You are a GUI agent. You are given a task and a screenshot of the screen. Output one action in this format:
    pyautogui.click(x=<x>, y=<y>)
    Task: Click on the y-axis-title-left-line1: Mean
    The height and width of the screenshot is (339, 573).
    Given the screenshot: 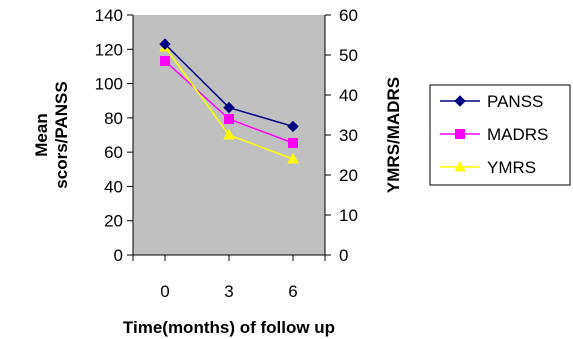 What is the action you would take?
    pyautogui.click(x=41, y=134)
    